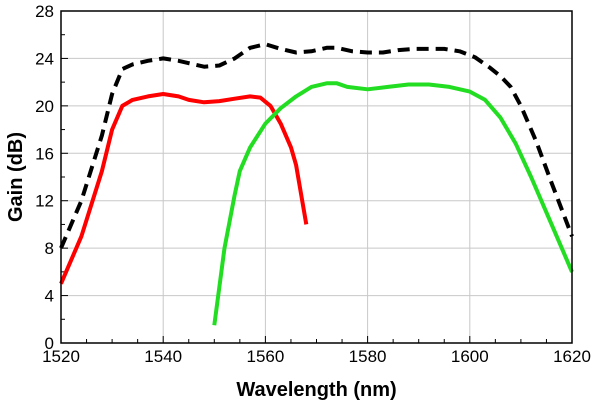  Describe the element at coordinates (44, 177) in the screenshot. I see `y-tick-labels: 0 4 8 12 16 20 24 28` at that location.